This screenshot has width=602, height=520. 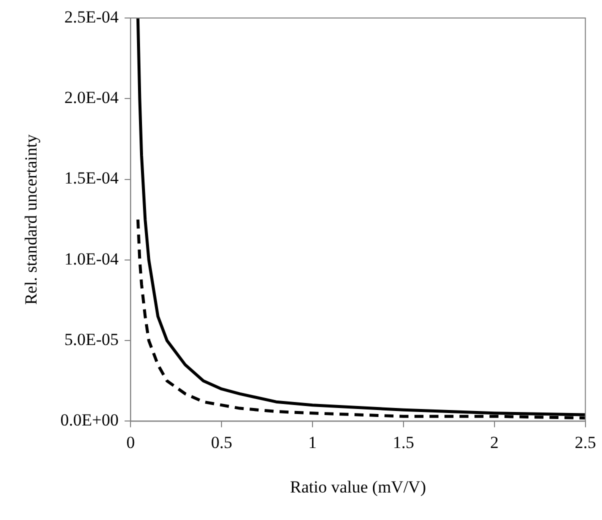 I want to click on x-tick-label: 2, so click(x=494, y=442).